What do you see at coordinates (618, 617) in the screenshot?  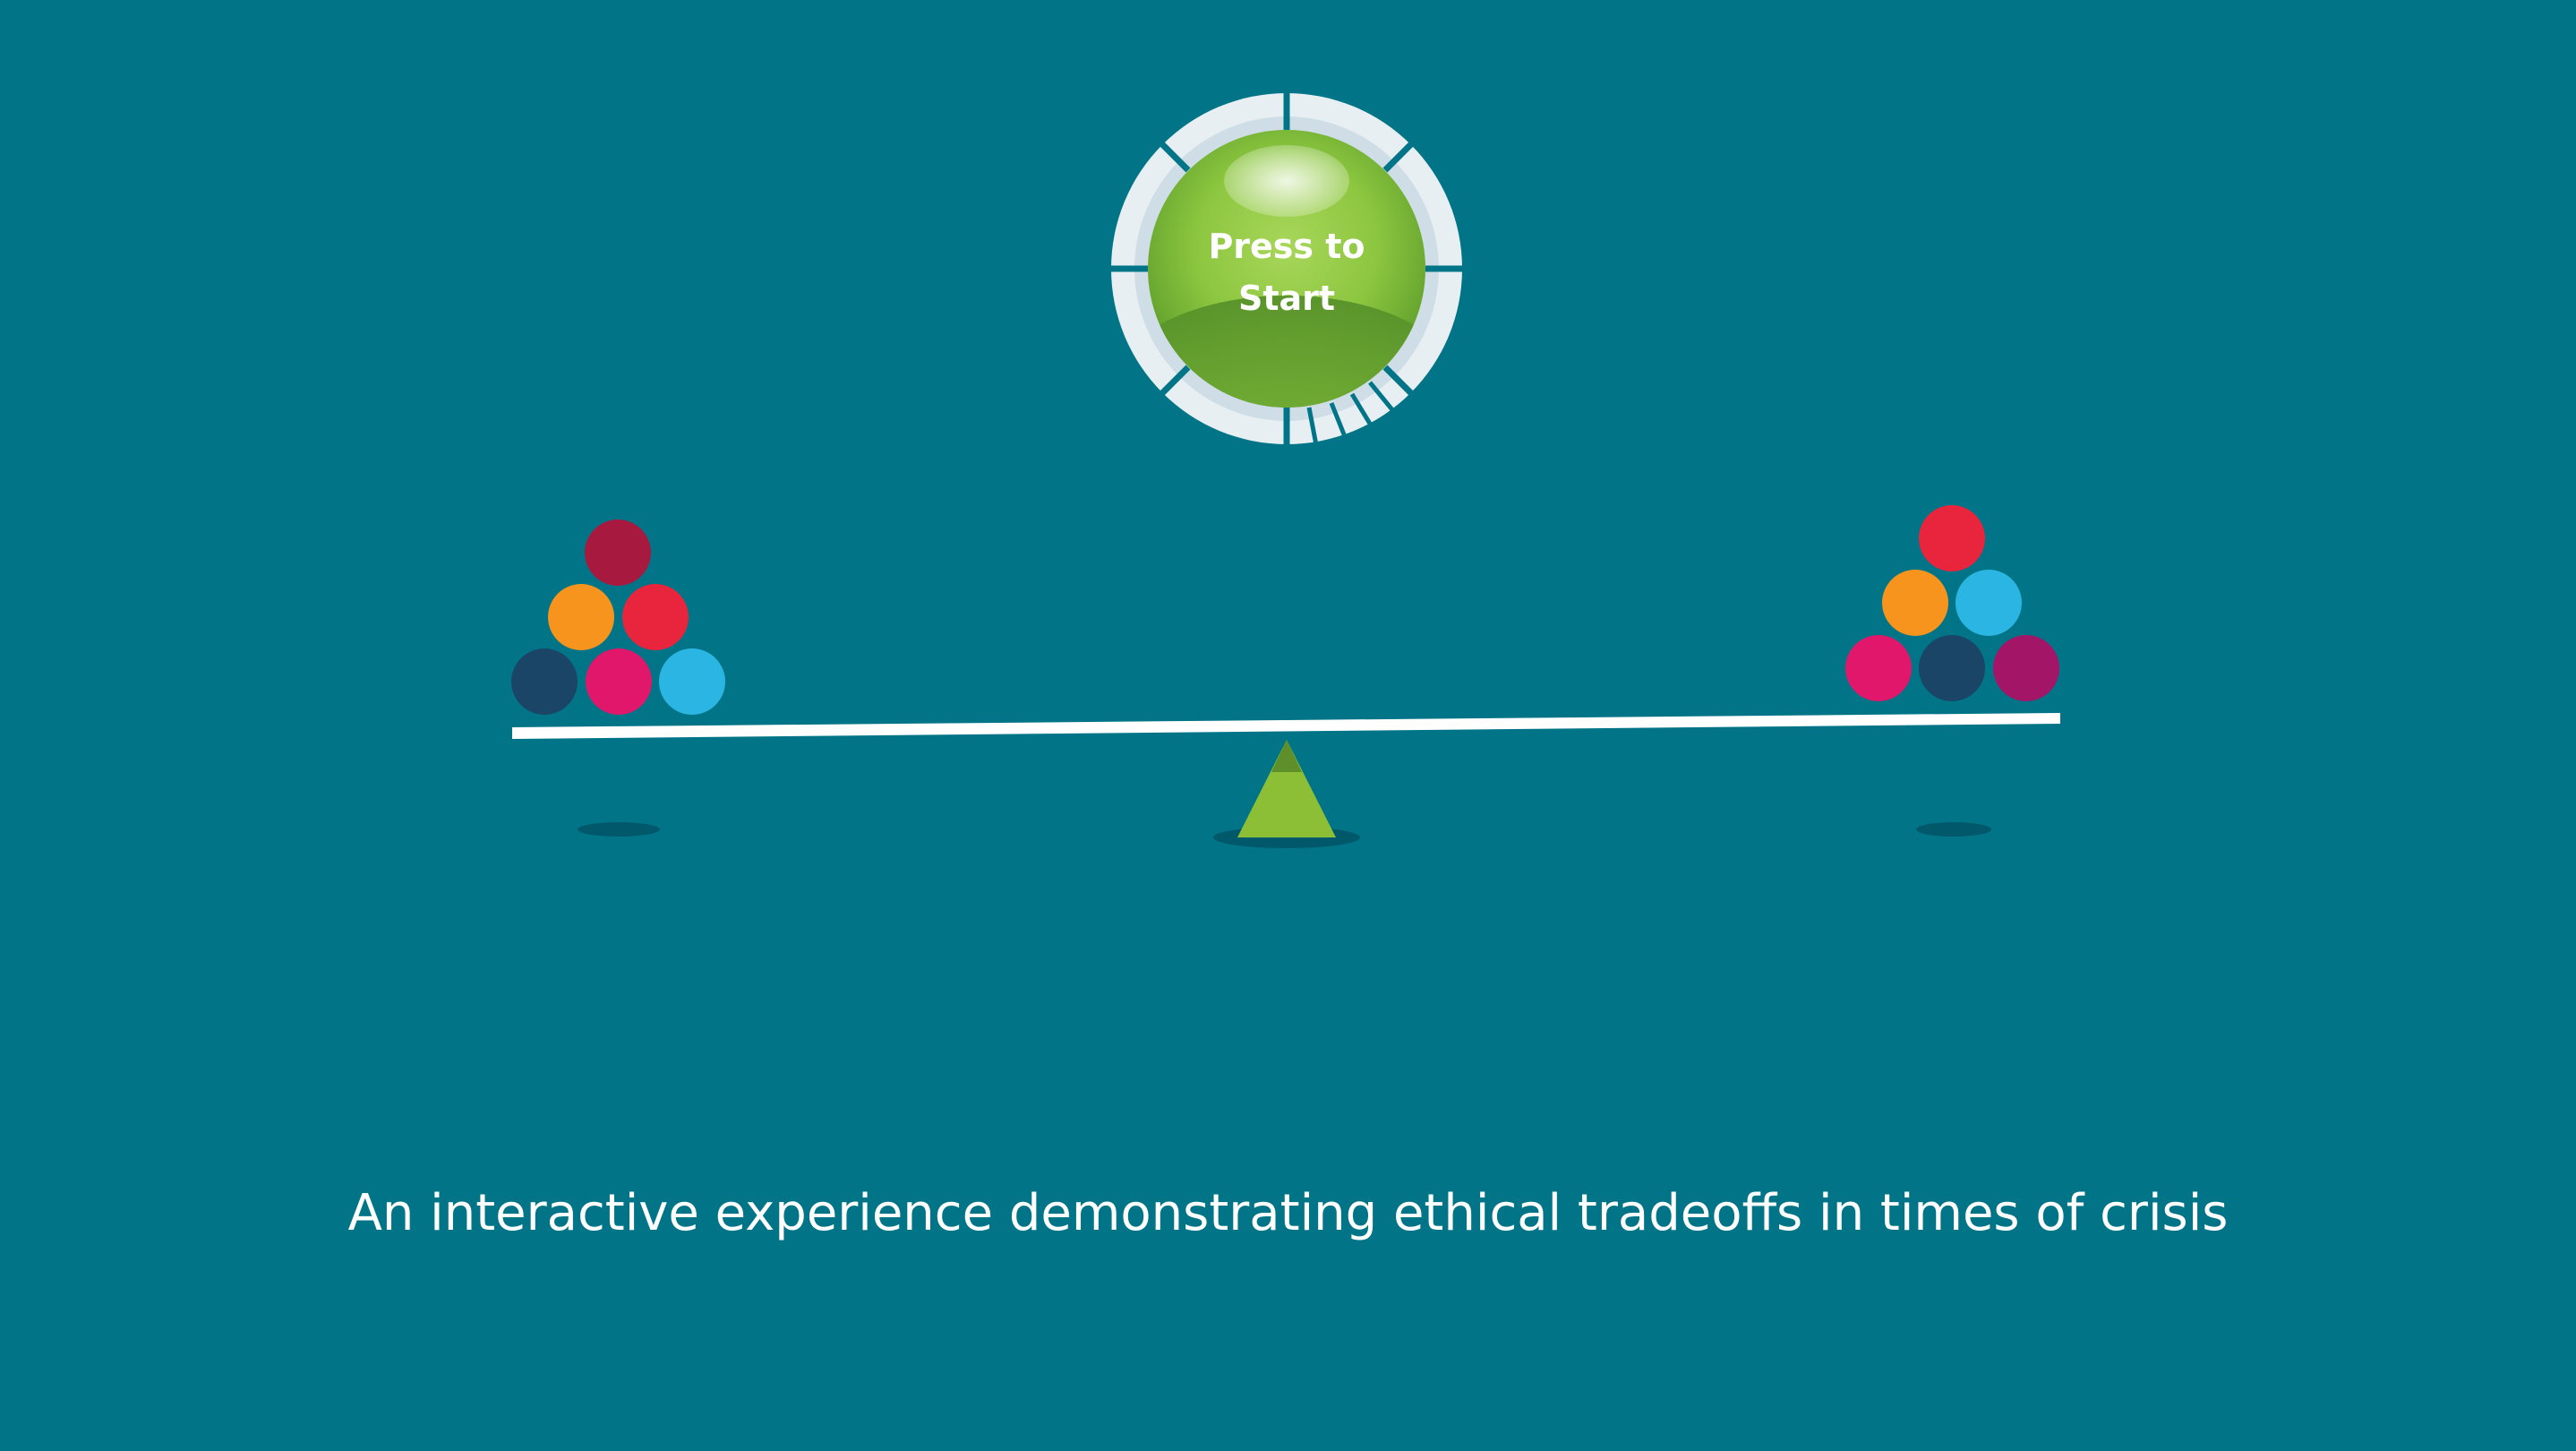 I see `left-pan-balls` at bounding box center [618, 617].